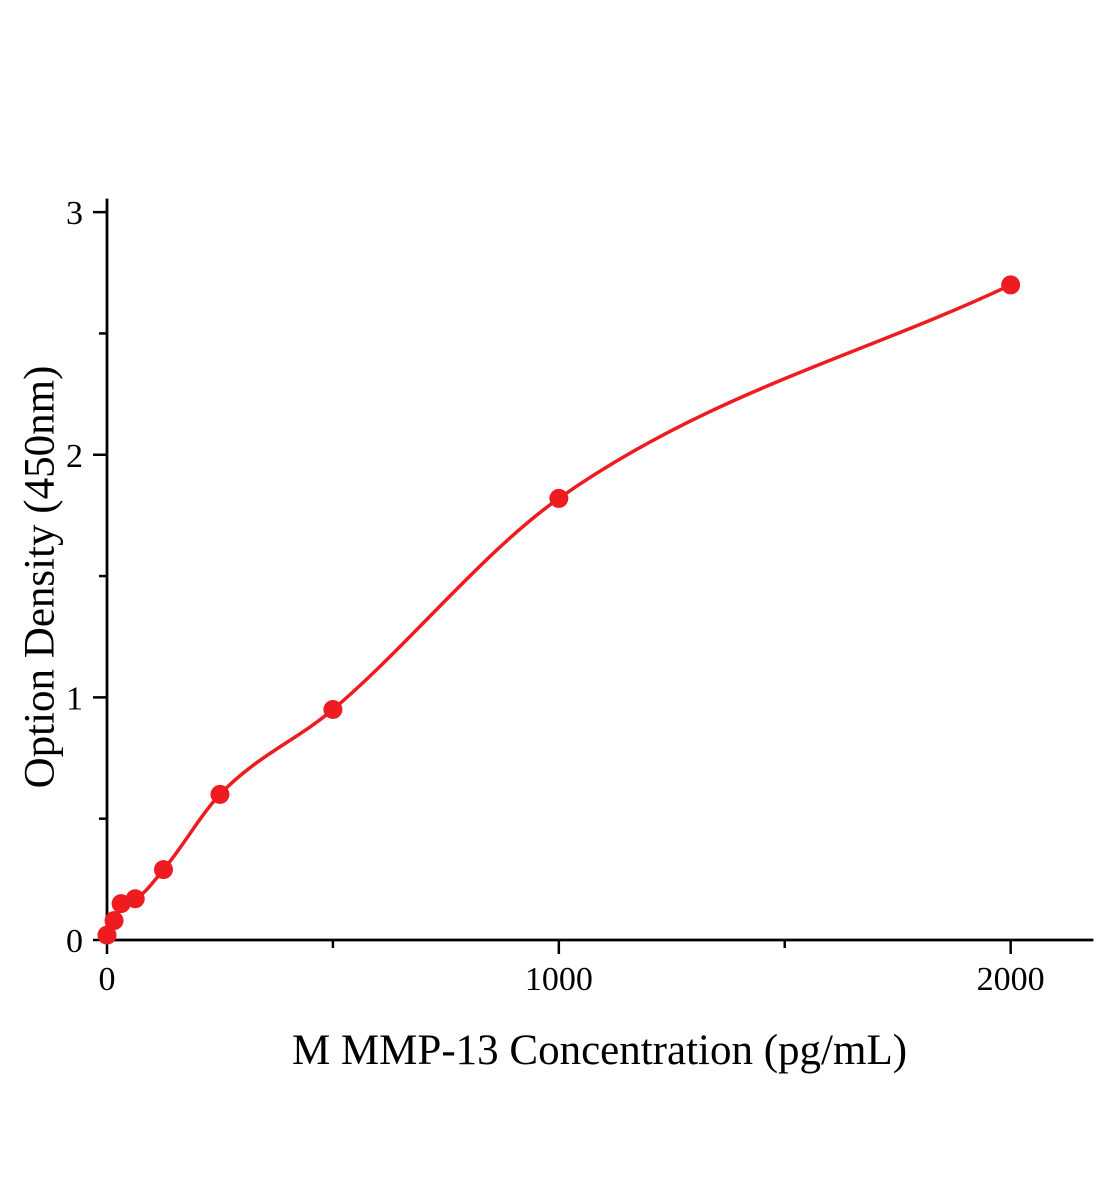 This screenshot has width=1104, height=1200. Describe the element at coordinates (107, 979) in the screenshot. I see `x-tick-label: 0` at that location.